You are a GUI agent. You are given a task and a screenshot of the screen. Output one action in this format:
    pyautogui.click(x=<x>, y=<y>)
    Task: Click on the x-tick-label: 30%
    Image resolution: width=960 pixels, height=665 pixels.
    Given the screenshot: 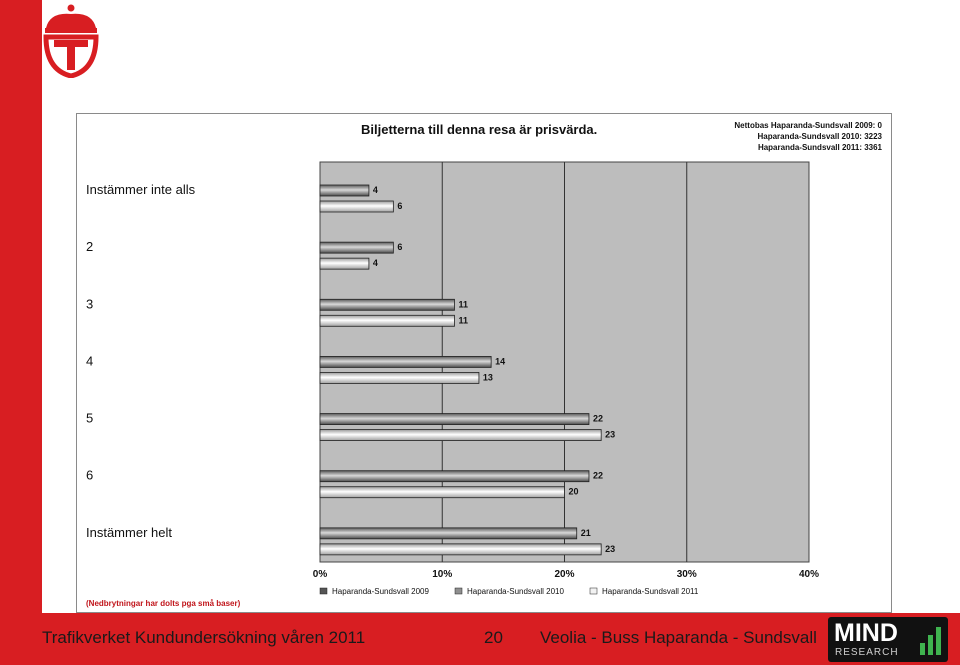 What is the action you would take?
    pyautogui.click(x=687, y=574)
    